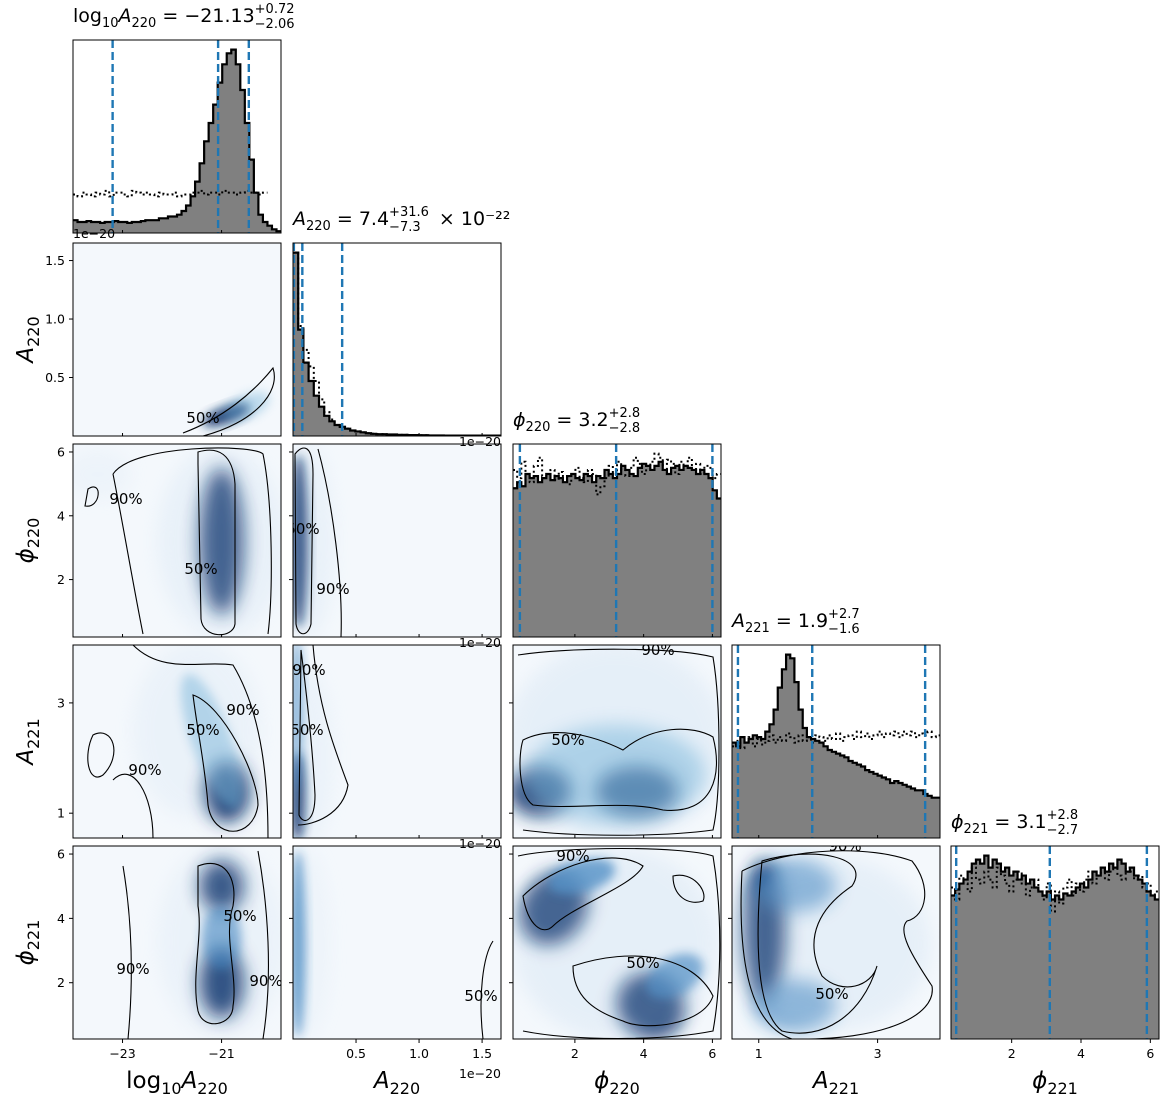 This screenshot has height=1107, width=1168. I want to click on panel-title-phi220: ϕ220 = 3.2+2.8 −2.8, so click(576, 421).